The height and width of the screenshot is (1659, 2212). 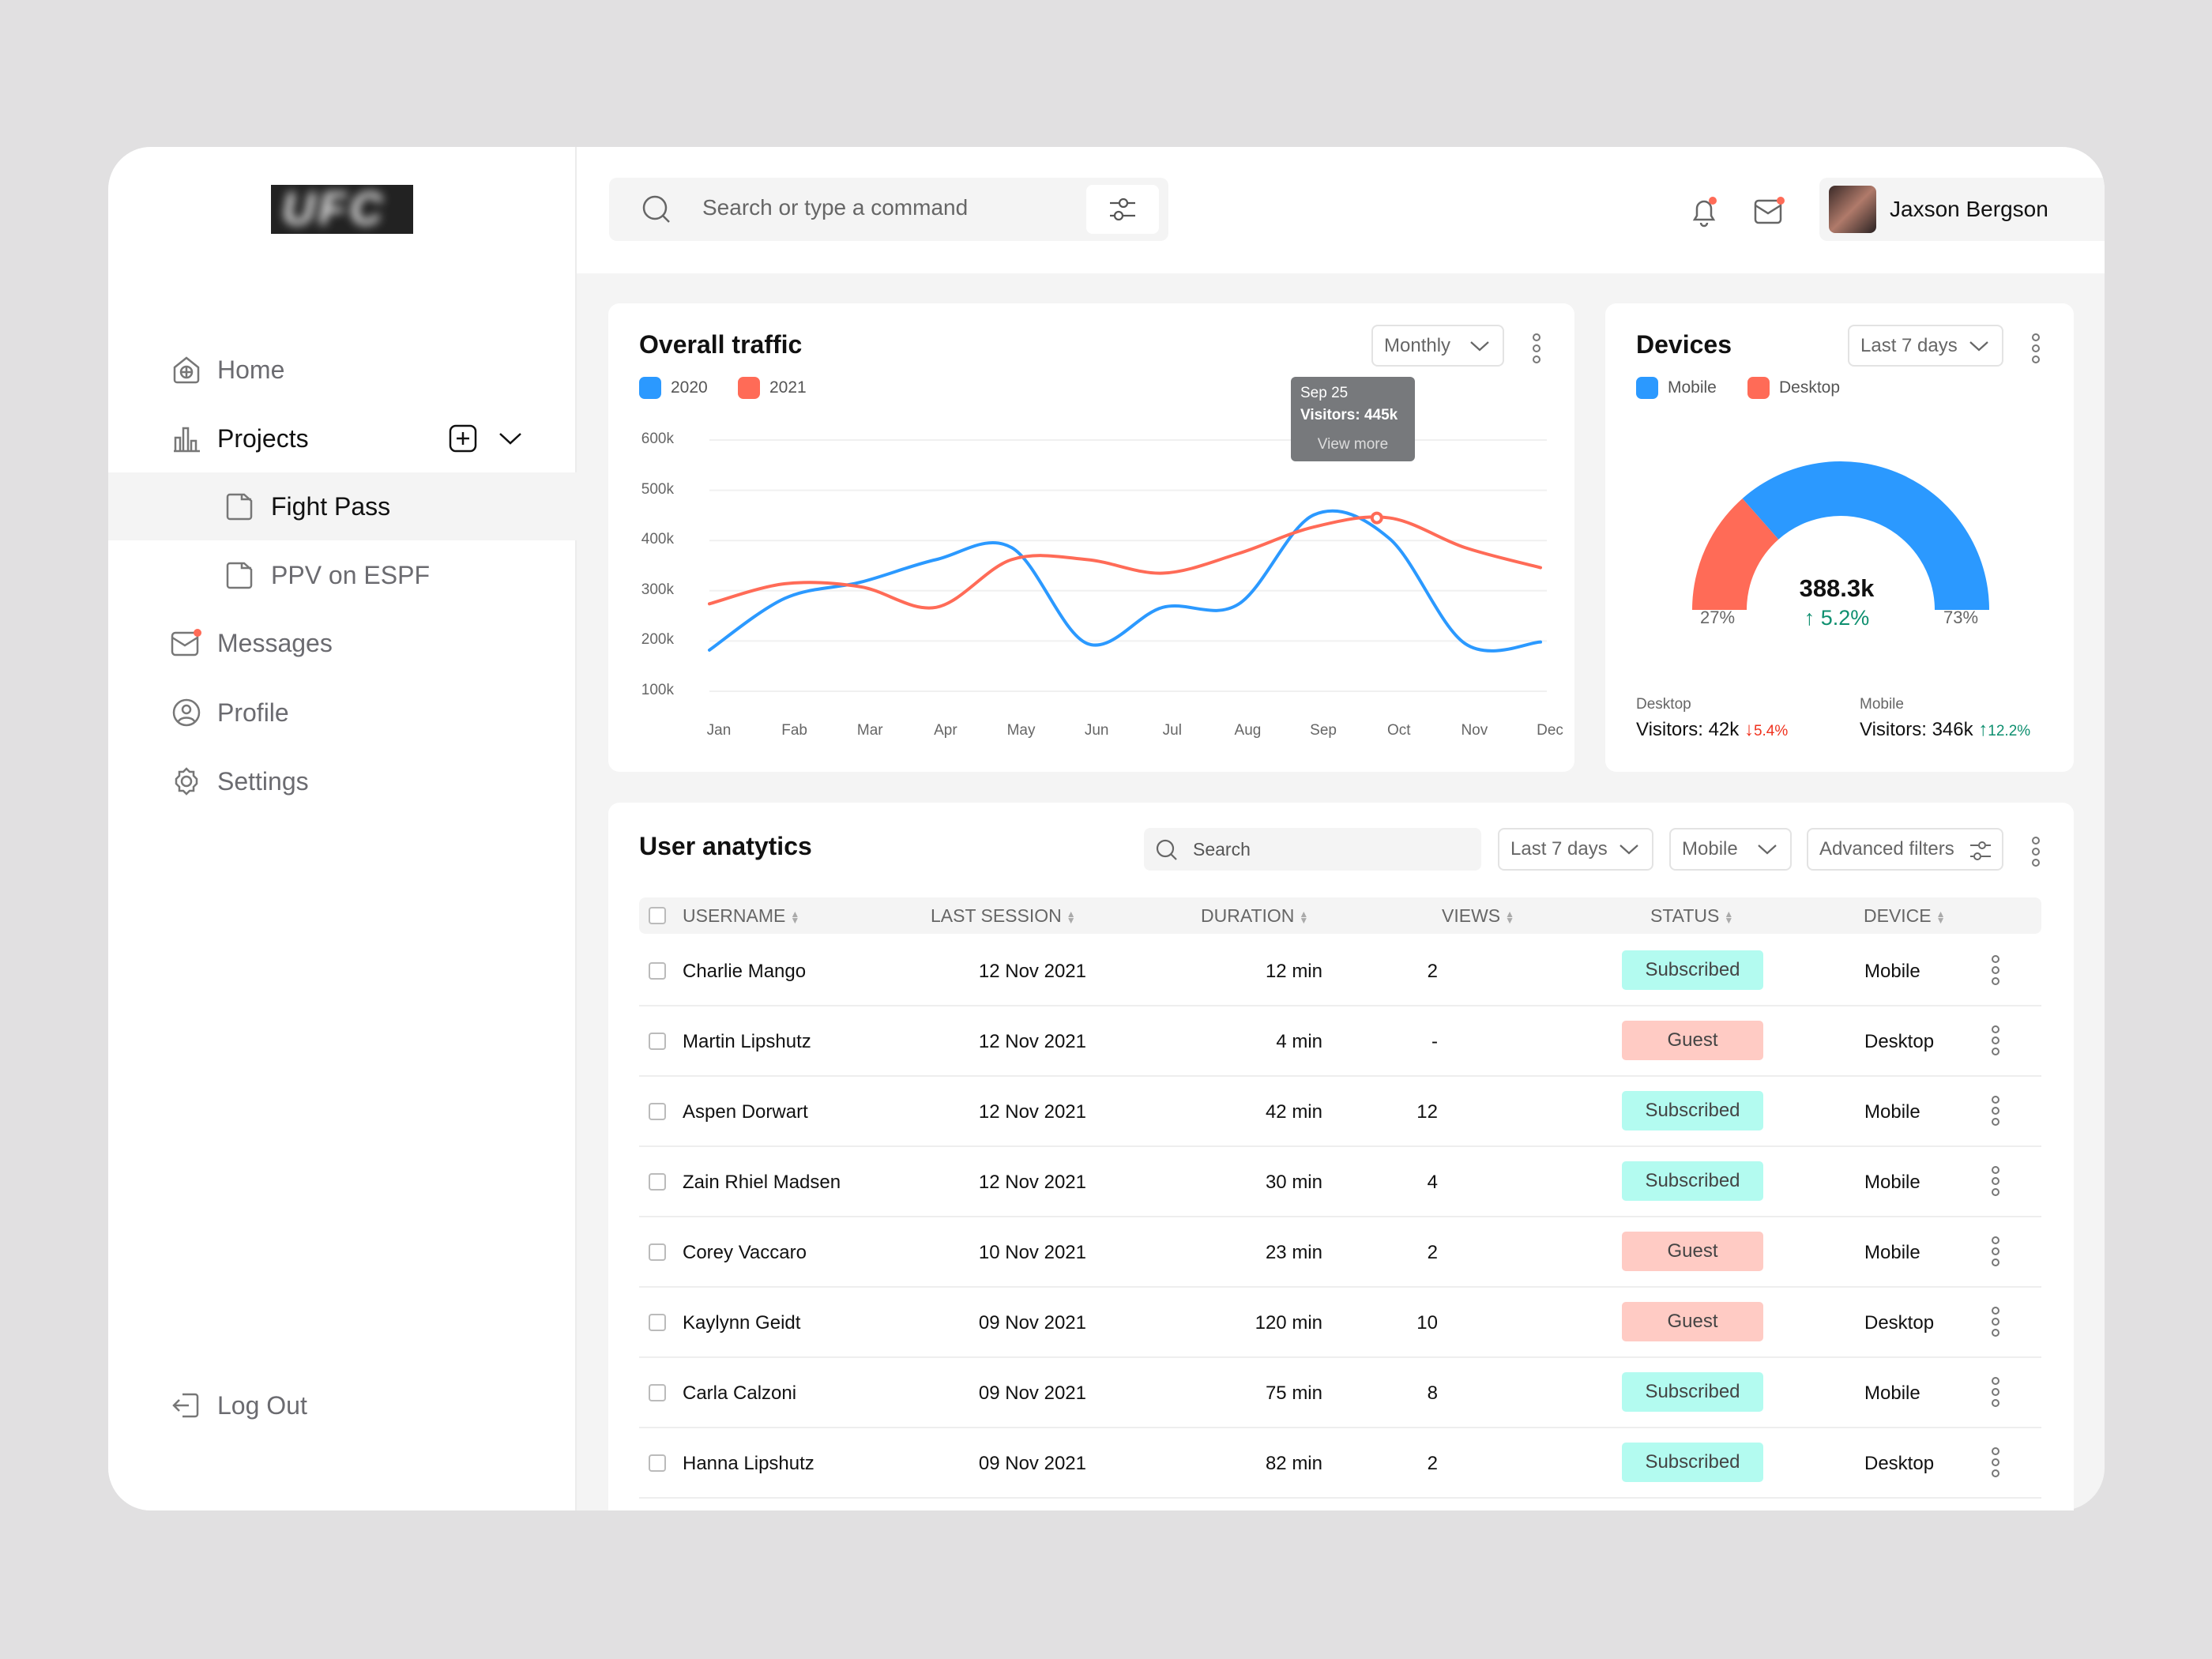 What do you see at coordinates (658, 690) in the screenshot?
I see `y-tick-label: 100k` at bounding box center [658, 690].